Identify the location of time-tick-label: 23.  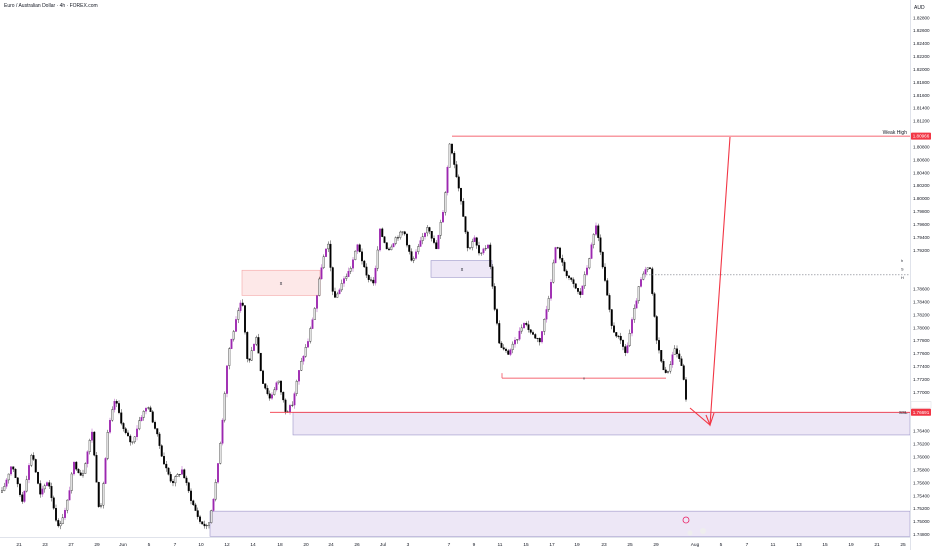
(45, 545).